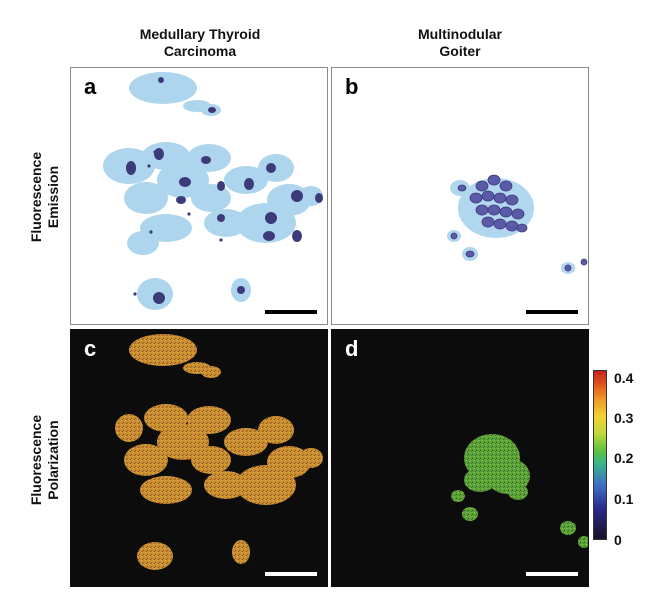 The width and height of the screenshot is (650, 603). What do you see at coordinates (600, 455) in the screenshot?
I see `polarization-colorbar` at bounding box center [600, 455].